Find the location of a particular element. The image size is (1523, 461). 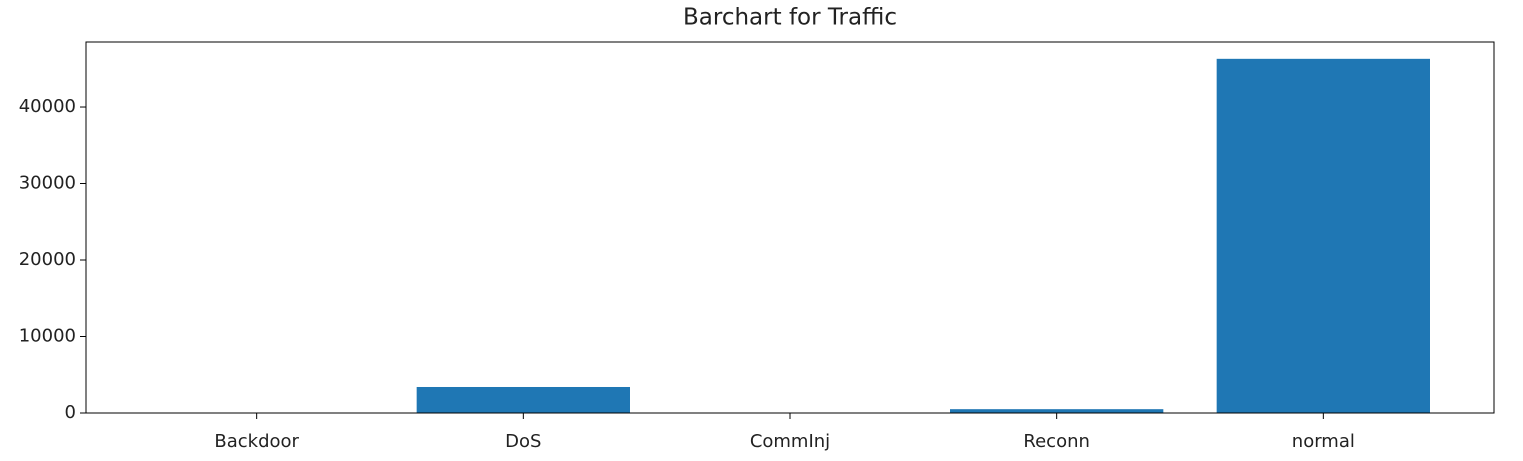

x-tick-label: Reconn is located at coordinates (1056, 441).